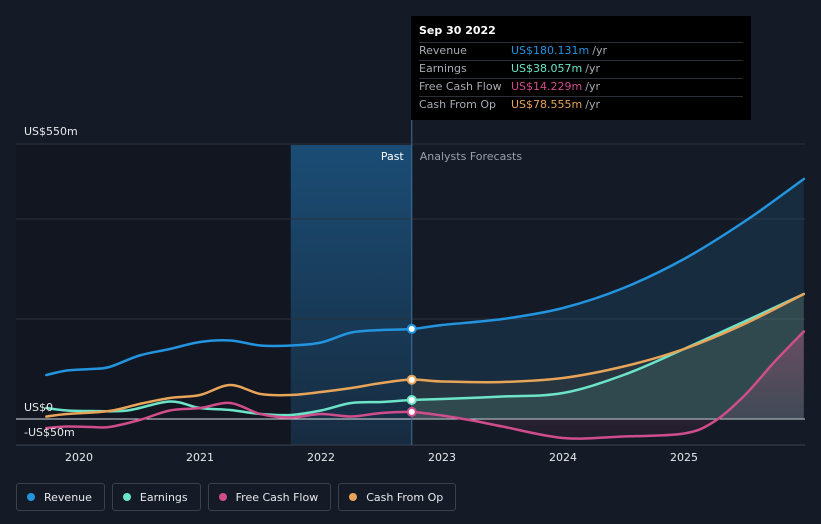 The width and height of the screenshot is (821, 524). Describe the element at coordinates (277, 497) in the screenshot. I see `legend-label: Free Cash Flow` at that location.